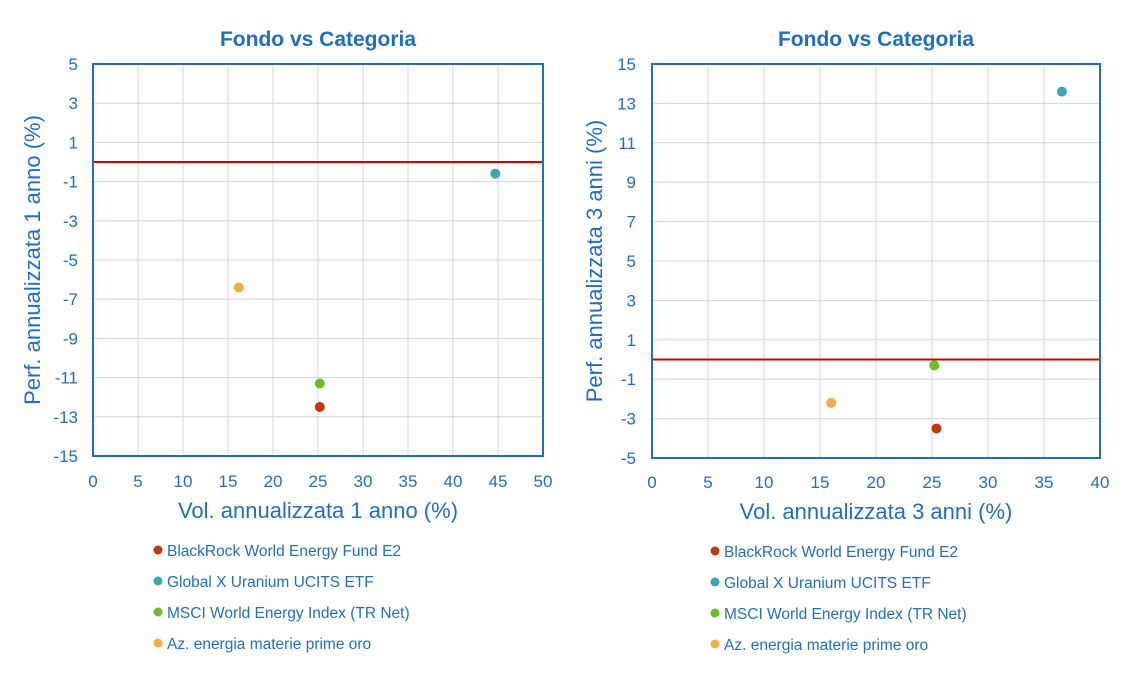 This screenshot has width=1128, height=687. Describe the element at coordinates (631, 222) in the screenshot. I see `y-tick-label: 7` at that location.